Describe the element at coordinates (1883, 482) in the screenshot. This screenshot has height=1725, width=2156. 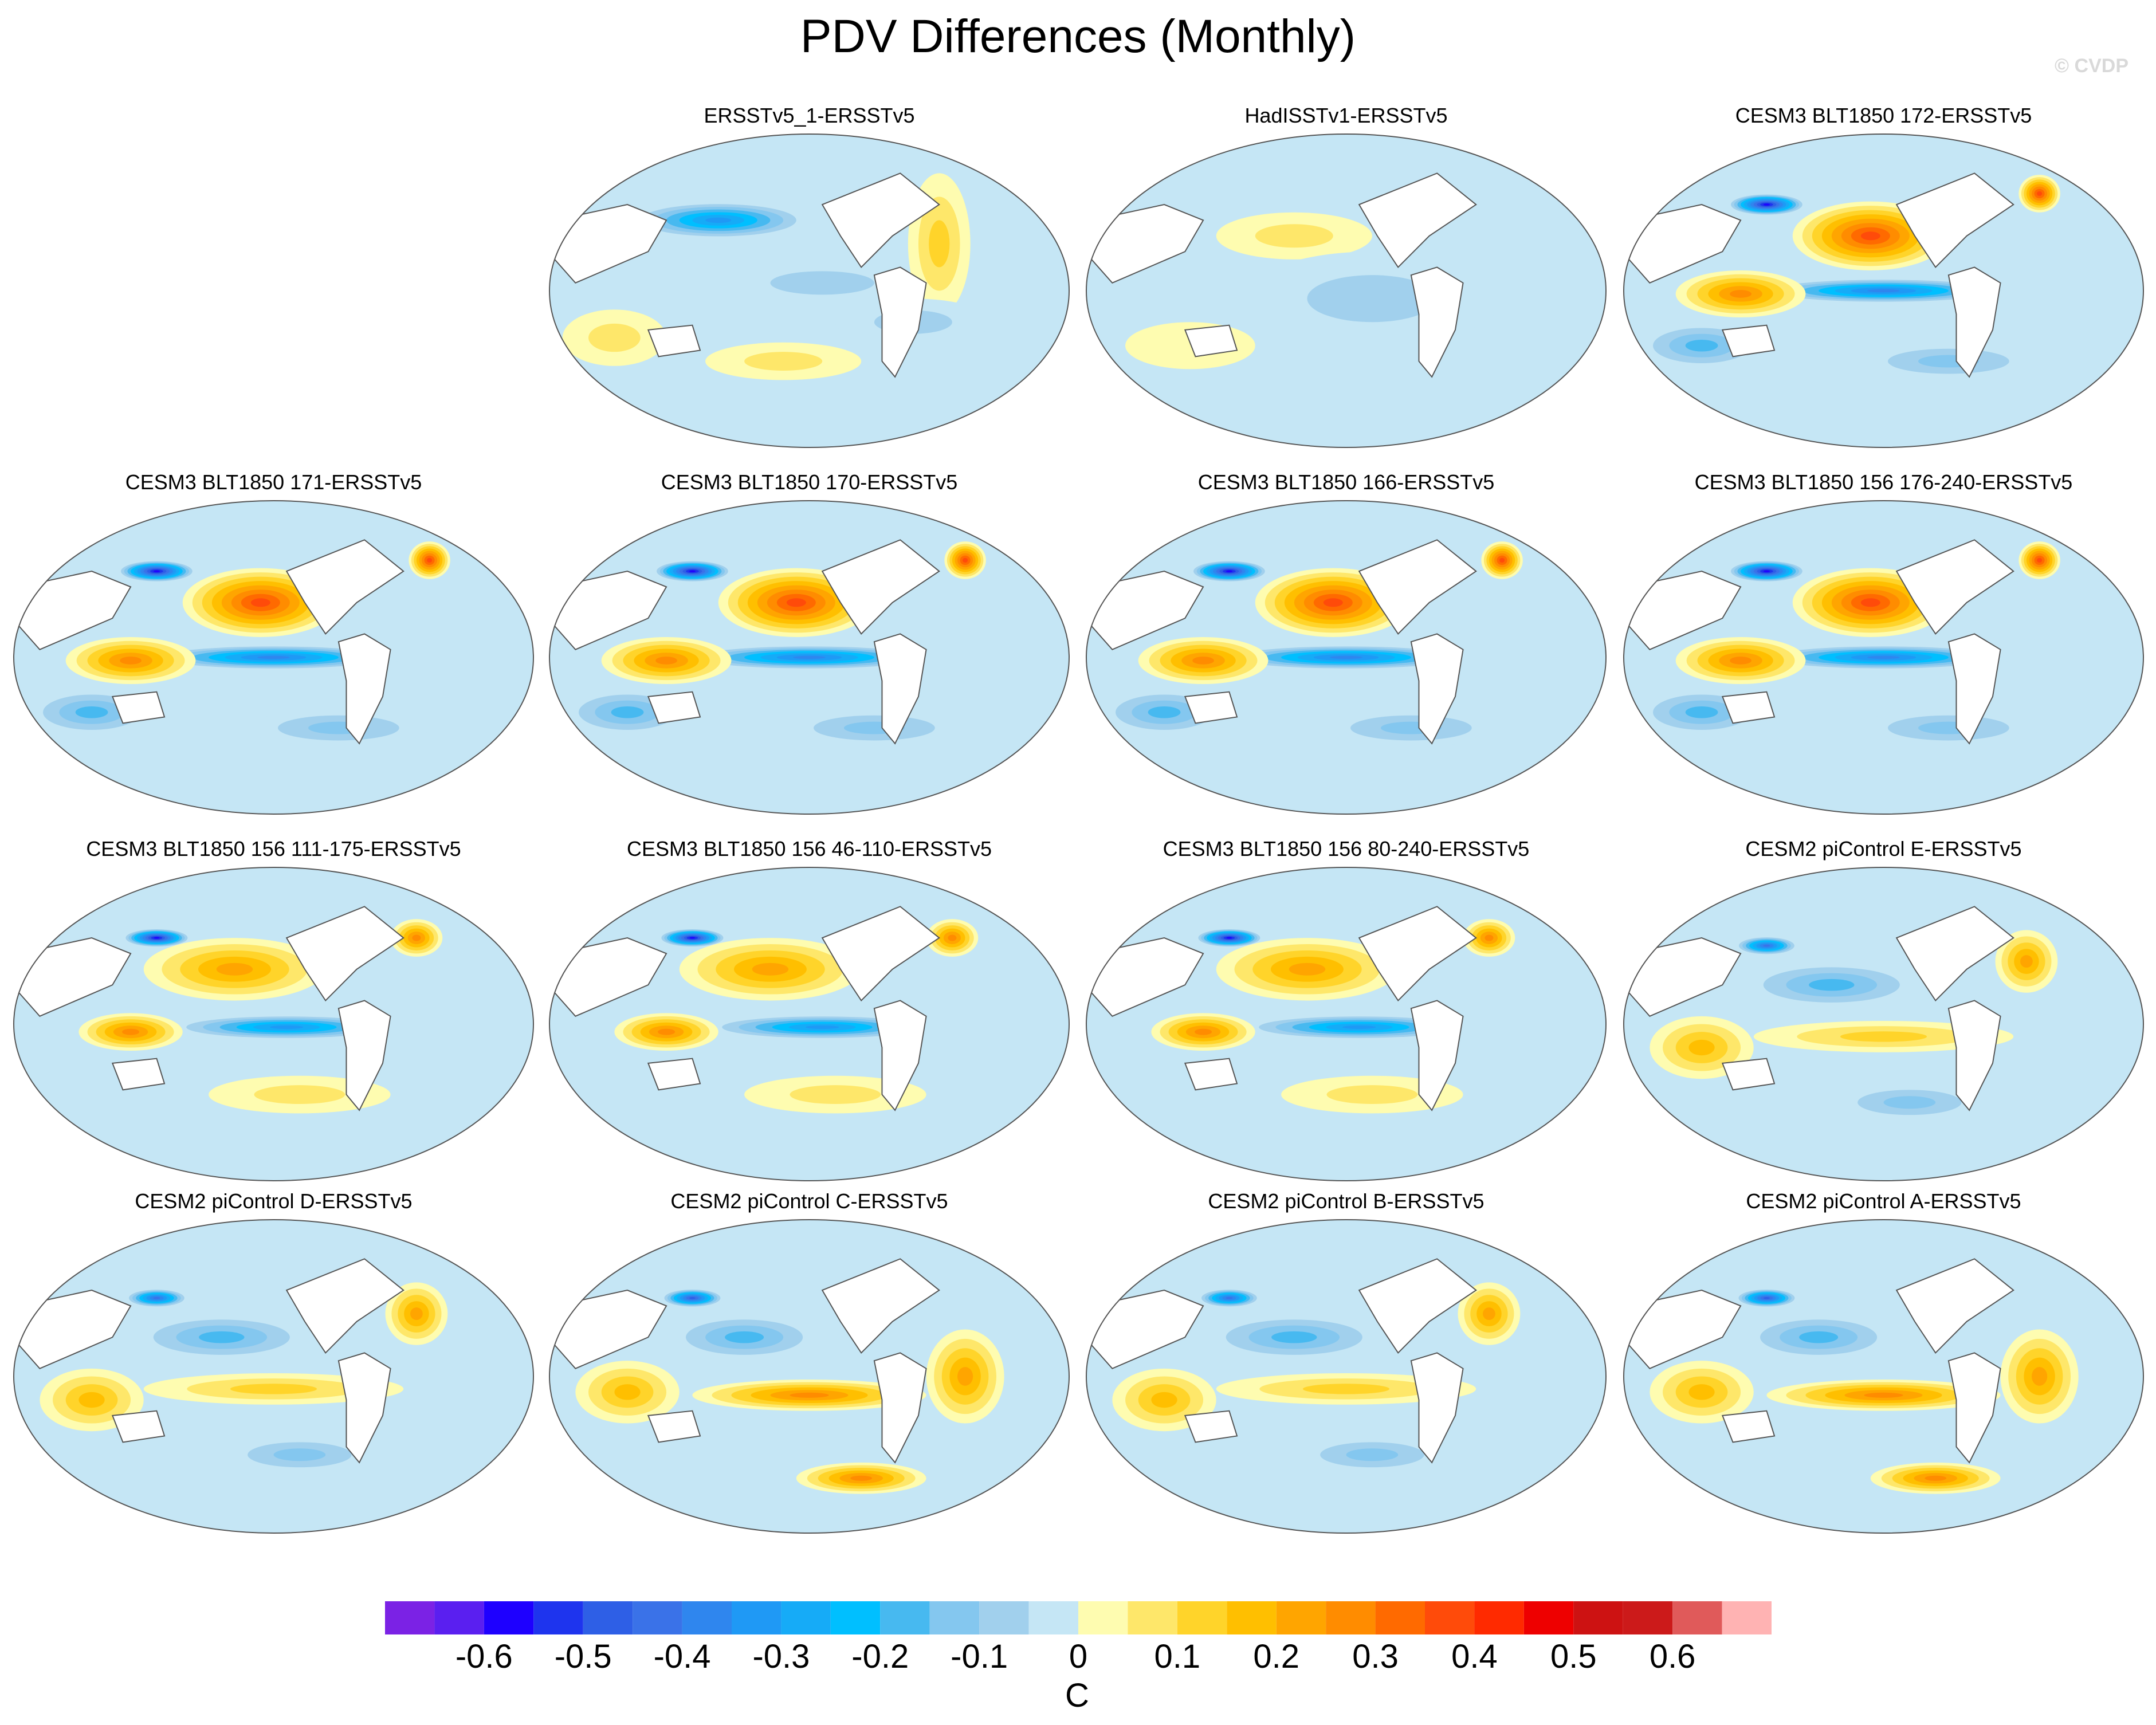
I see `panel-title: CESM3 BLT1850 156 176-240-ERSSTv5` at that location.